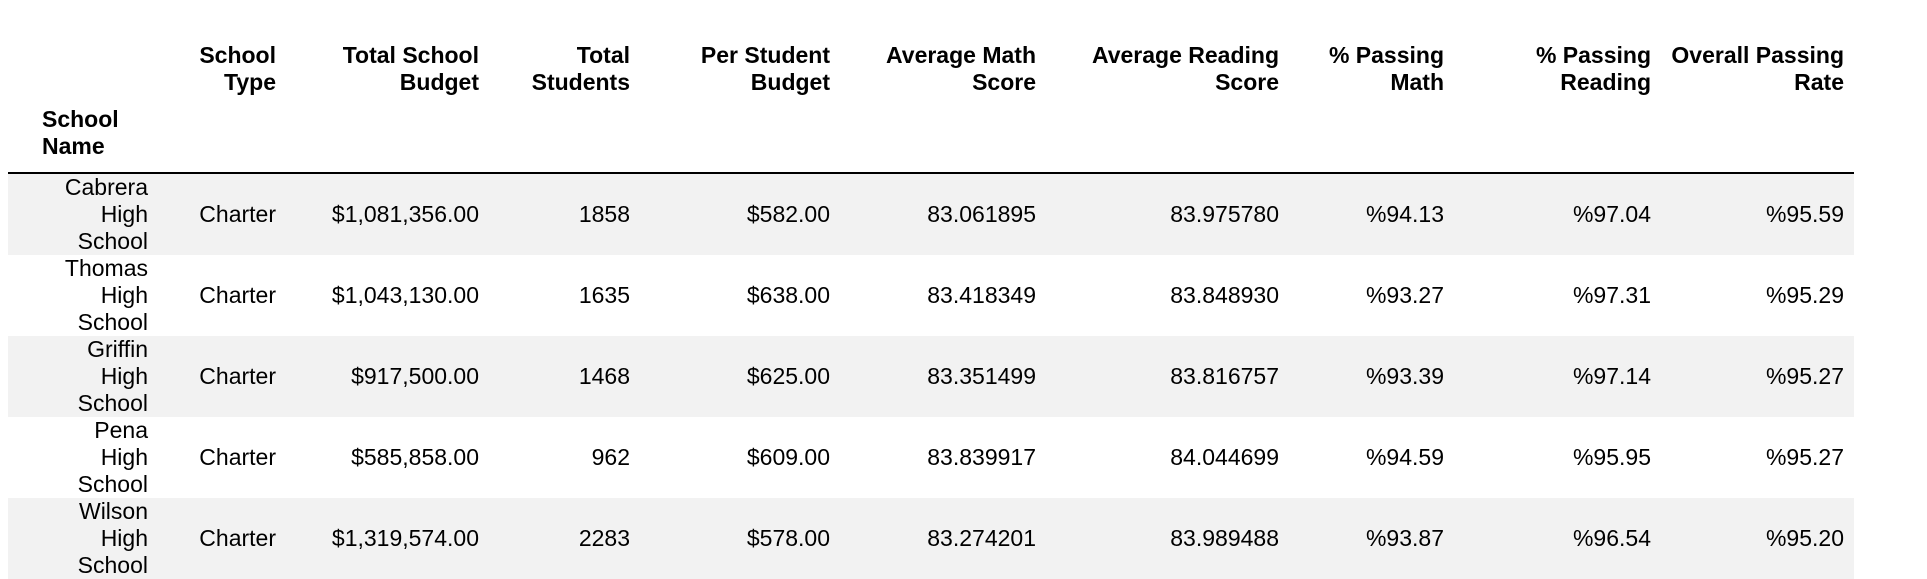 The image size is (1927, 579). What do you see at coordinates (1224, 457) in the screenshot?
I see `cell-average-reading-score: 84.044699` at bounding box center [1224, 457].